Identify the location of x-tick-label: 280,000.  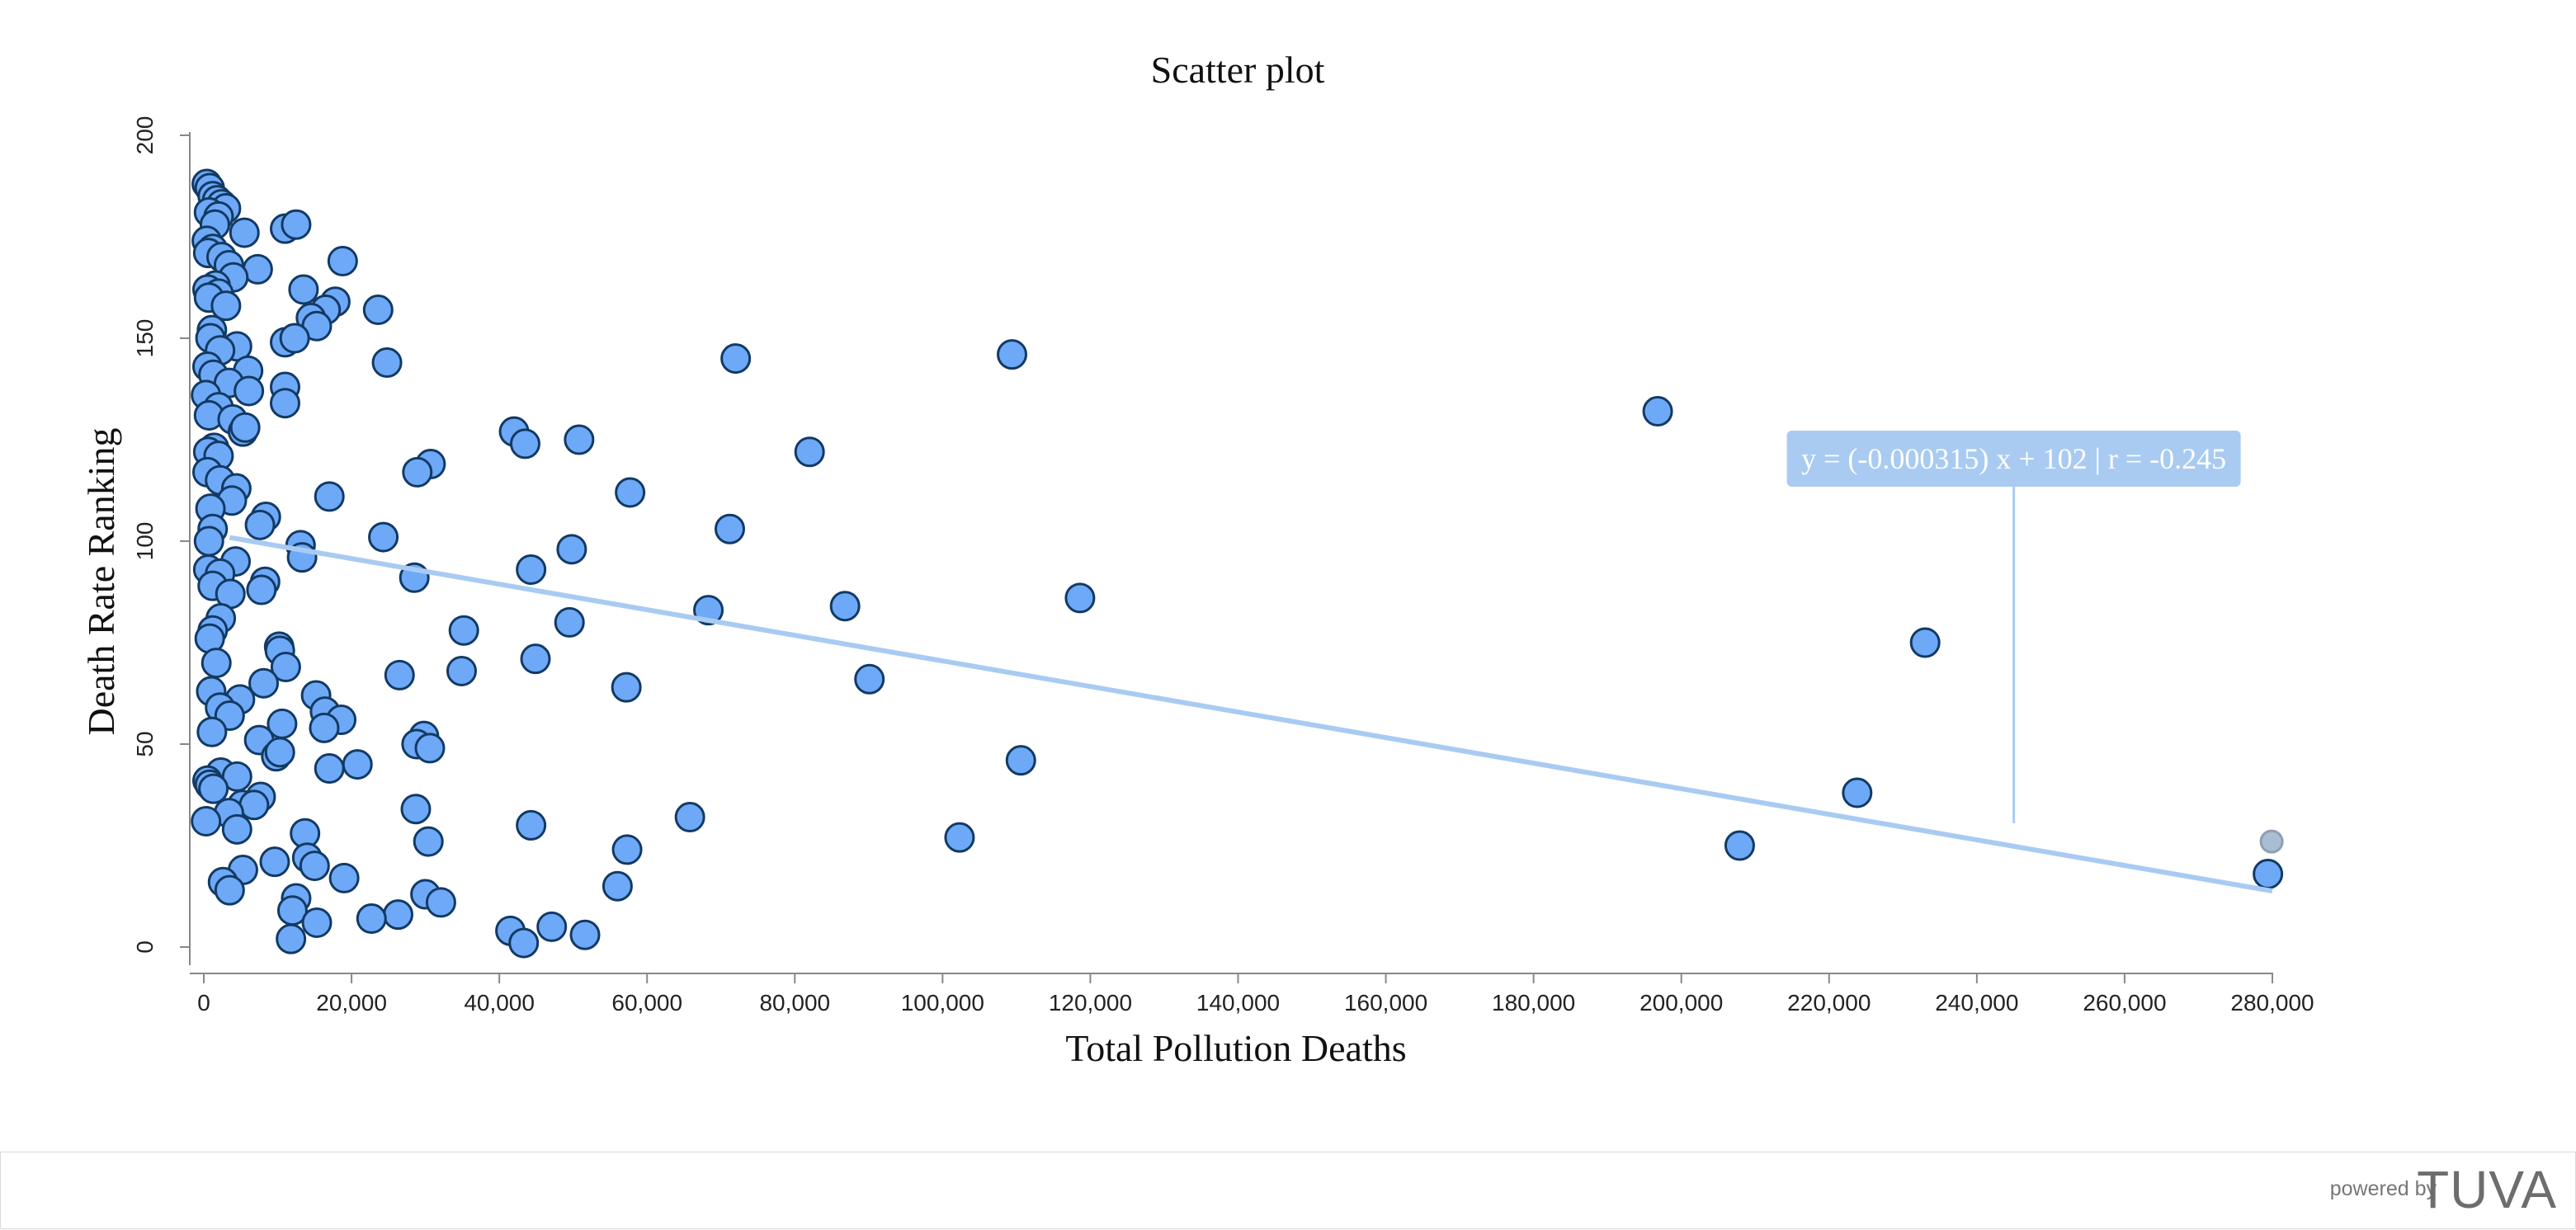
(2272, 1003).